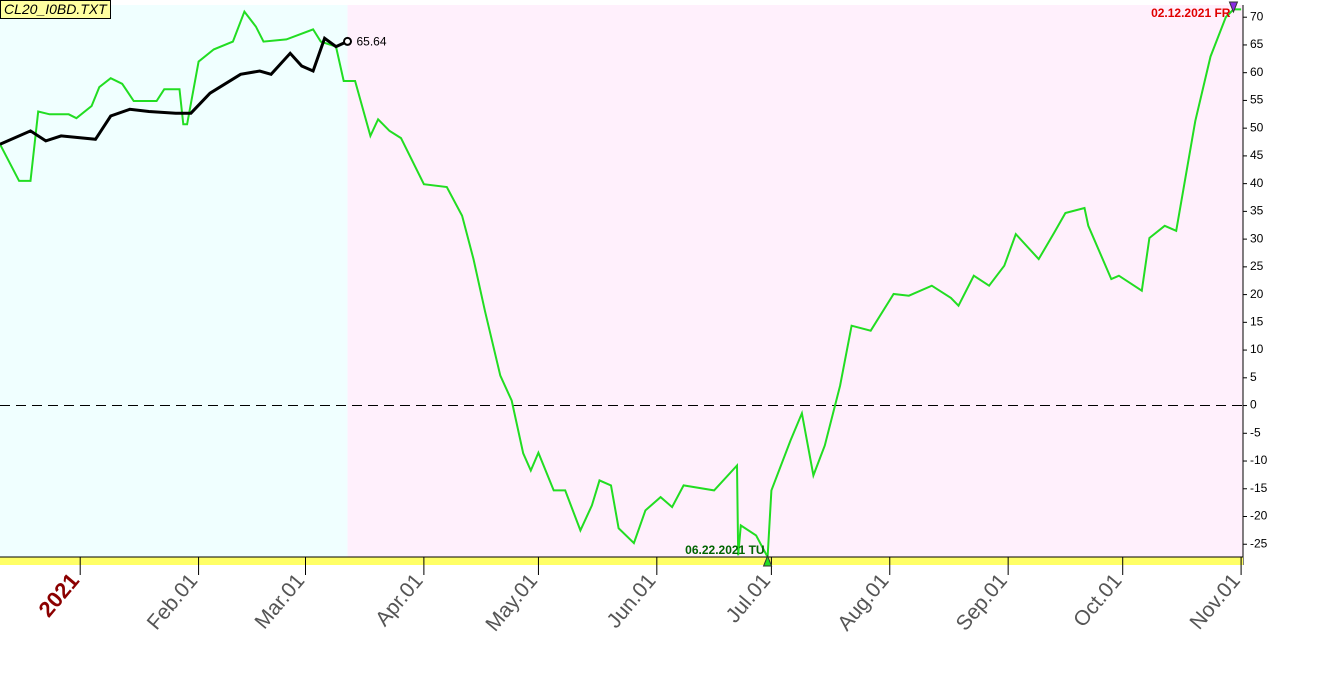 The height and width of the screenshot is (689, 1319). Describe the element at coordinates (511, 602) in the screenshot. I see `x-tick-label: May.01` at that location.